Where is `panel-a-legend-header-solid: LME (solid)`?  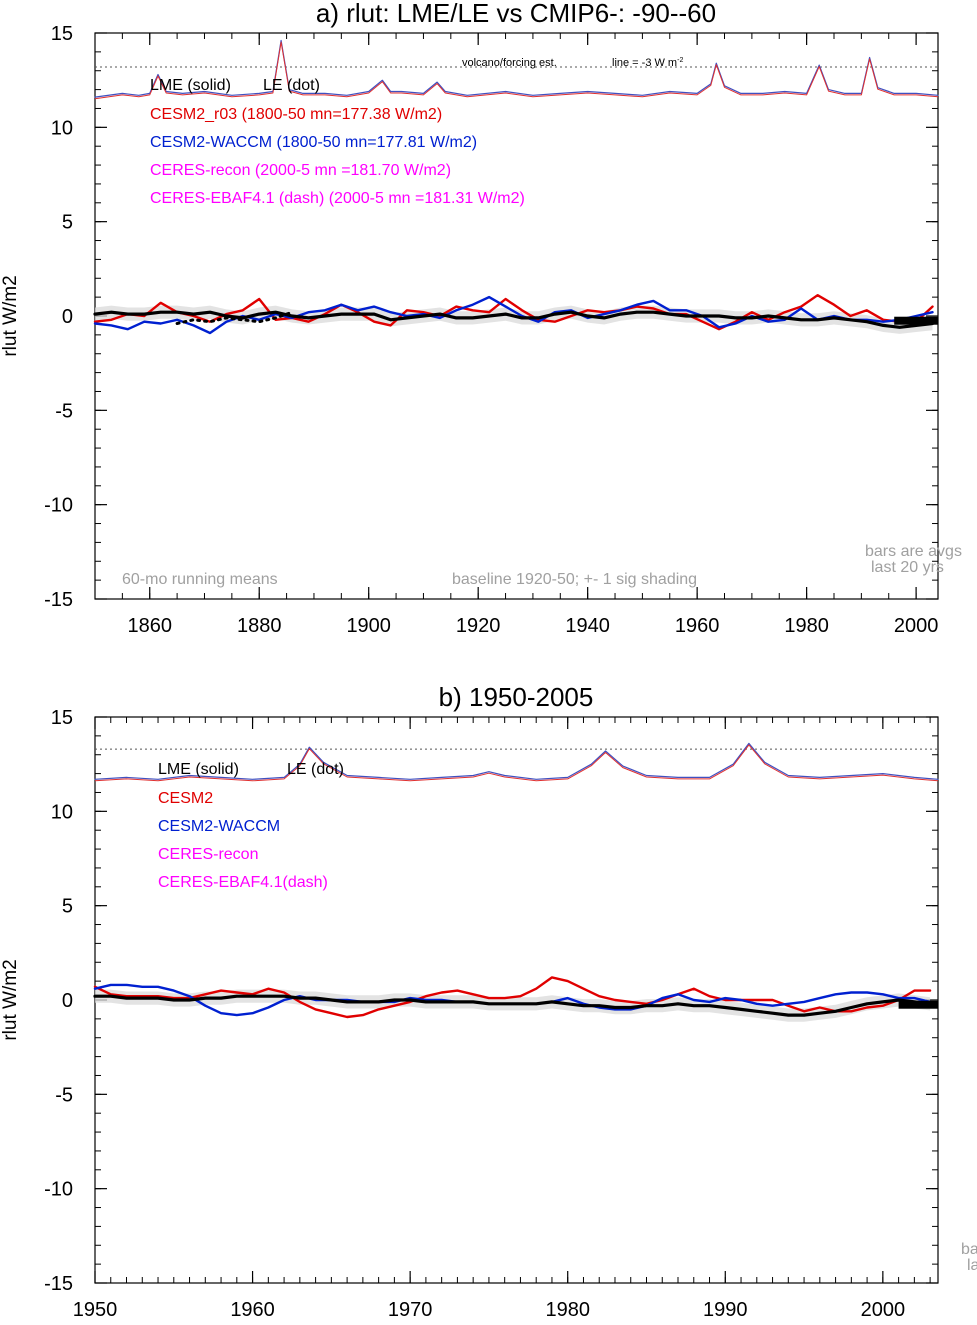
panel-a-legend-header-solid: LME (solid) is located at coordinates (190, 85).